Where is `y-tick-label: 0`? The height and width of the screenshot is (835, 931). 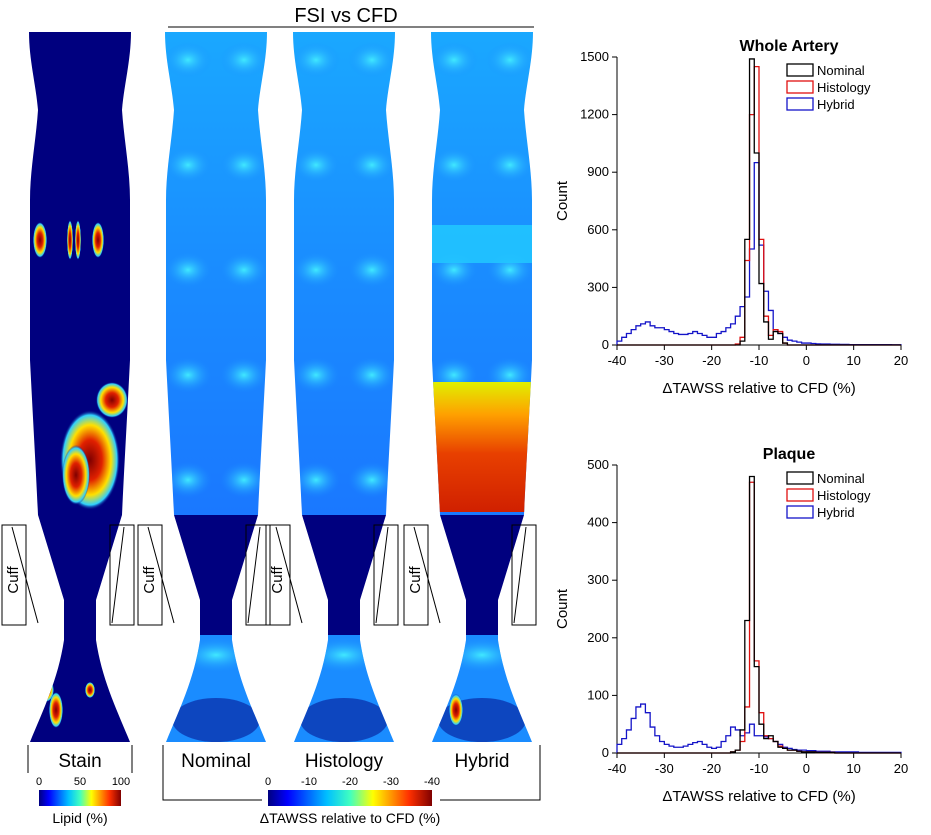 y-tick-label: 0 is located at coordinates (605, 752).